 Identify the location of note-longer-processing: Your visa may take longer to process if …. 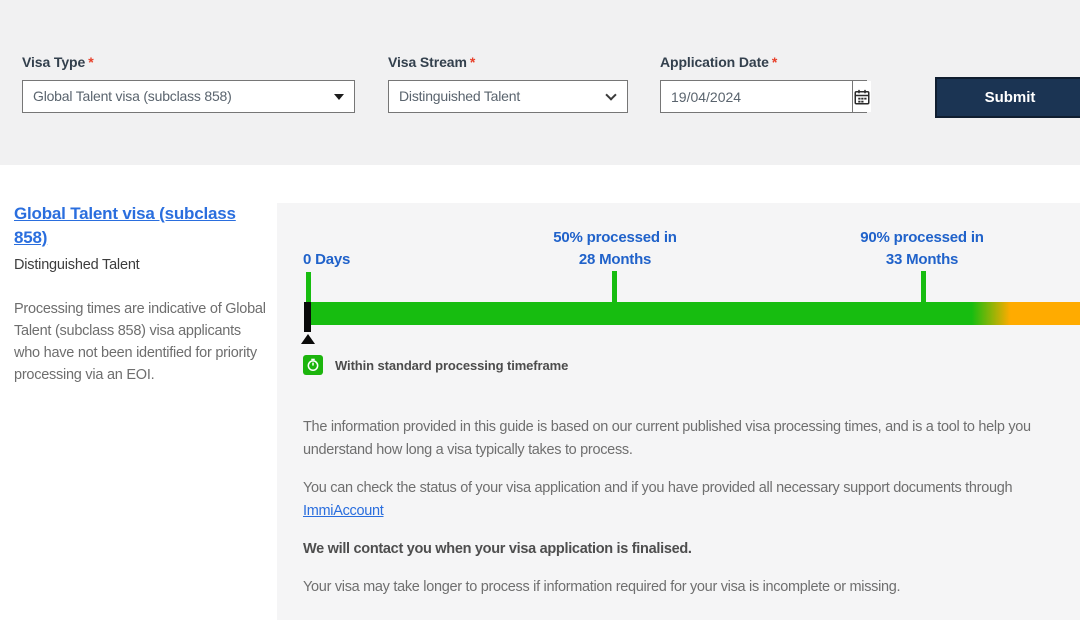
(602, 587).